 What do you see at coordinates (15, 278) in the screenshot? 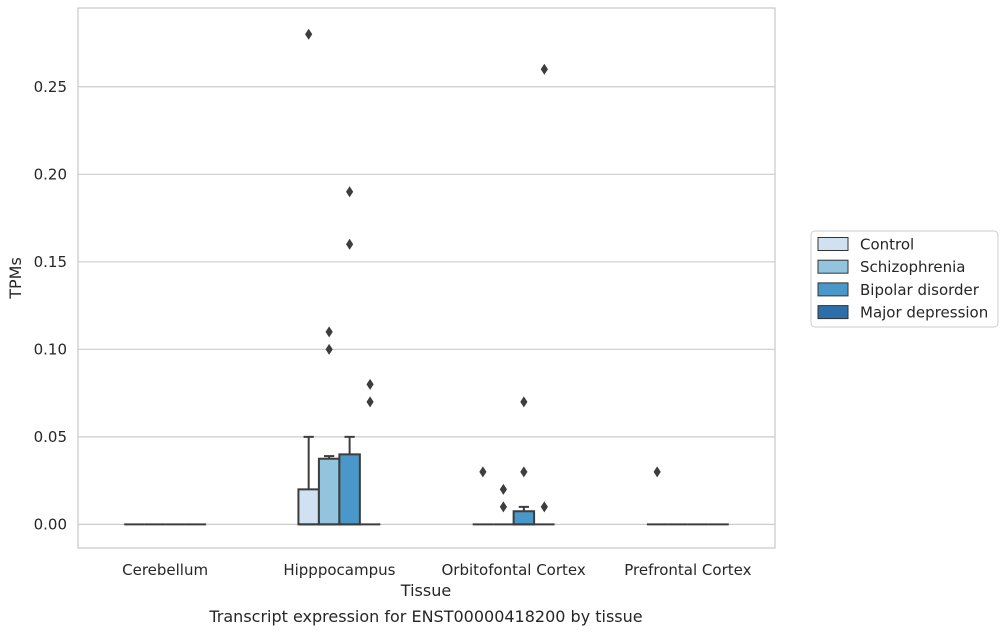
I see `y-axis-title: TPMs` at bounding box center [15, 278].